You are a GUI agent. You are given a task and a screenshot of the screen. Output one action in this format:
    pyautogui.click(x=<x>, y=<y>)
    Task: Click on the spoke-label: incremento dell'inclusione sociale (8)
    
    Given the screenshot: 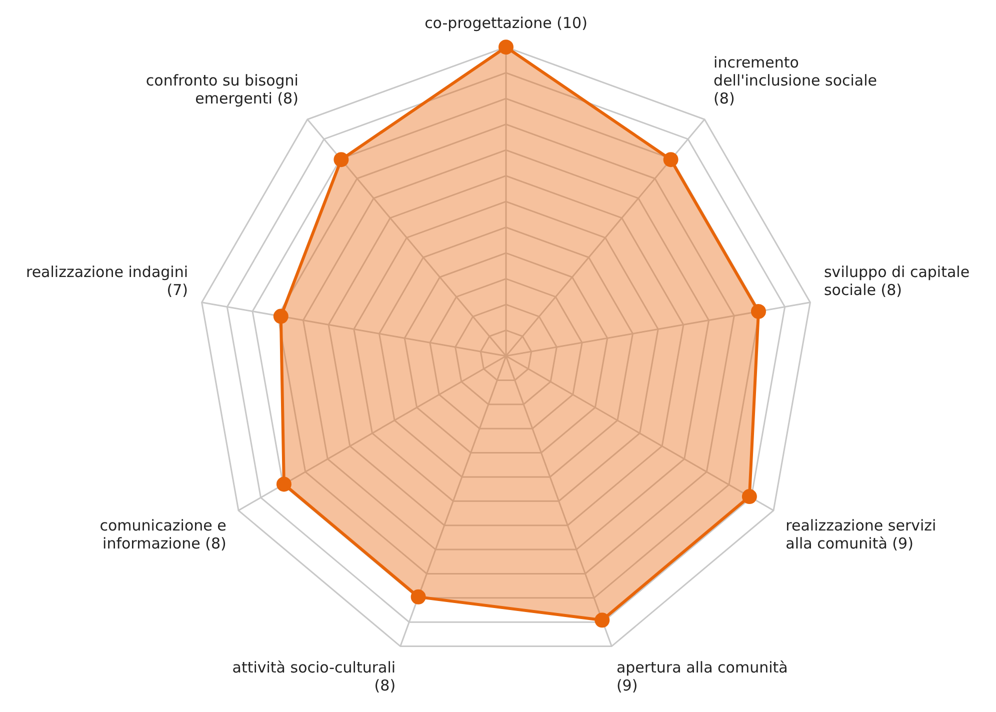 What is the action you would take?
    pyautogui.click(x=796, y=81)
    